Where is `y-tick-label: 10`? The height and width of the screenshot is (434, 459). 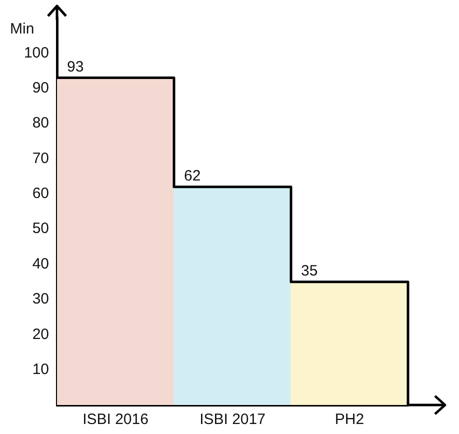 y-tick-label: 10 is located at coordinates (40, 369).